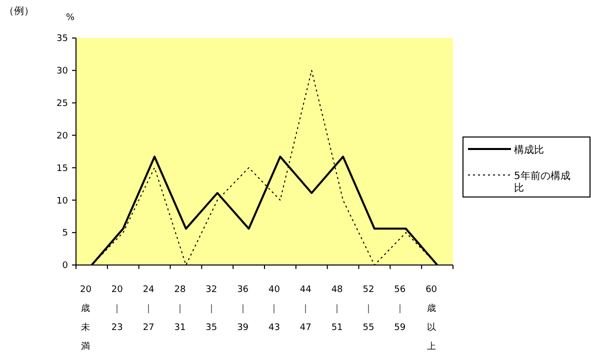 Image resolution: width=591 pixels, height=364 pixels. I want to click on x-tick-label: 20｜23, so click(117, 309).